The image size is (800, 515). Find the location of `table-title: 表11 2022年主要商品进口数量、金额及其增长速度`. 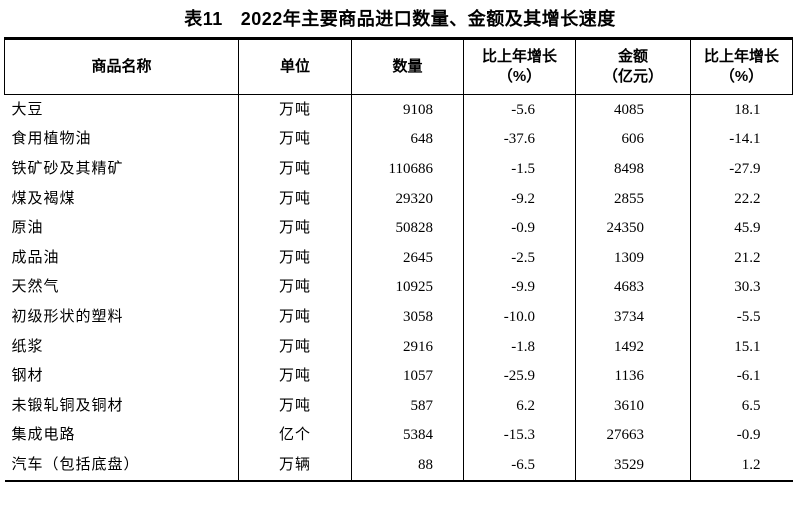

table-title: 表11 2022年主要商品进口数量、金额及其增长速度 is located at coordinates (400, 19).